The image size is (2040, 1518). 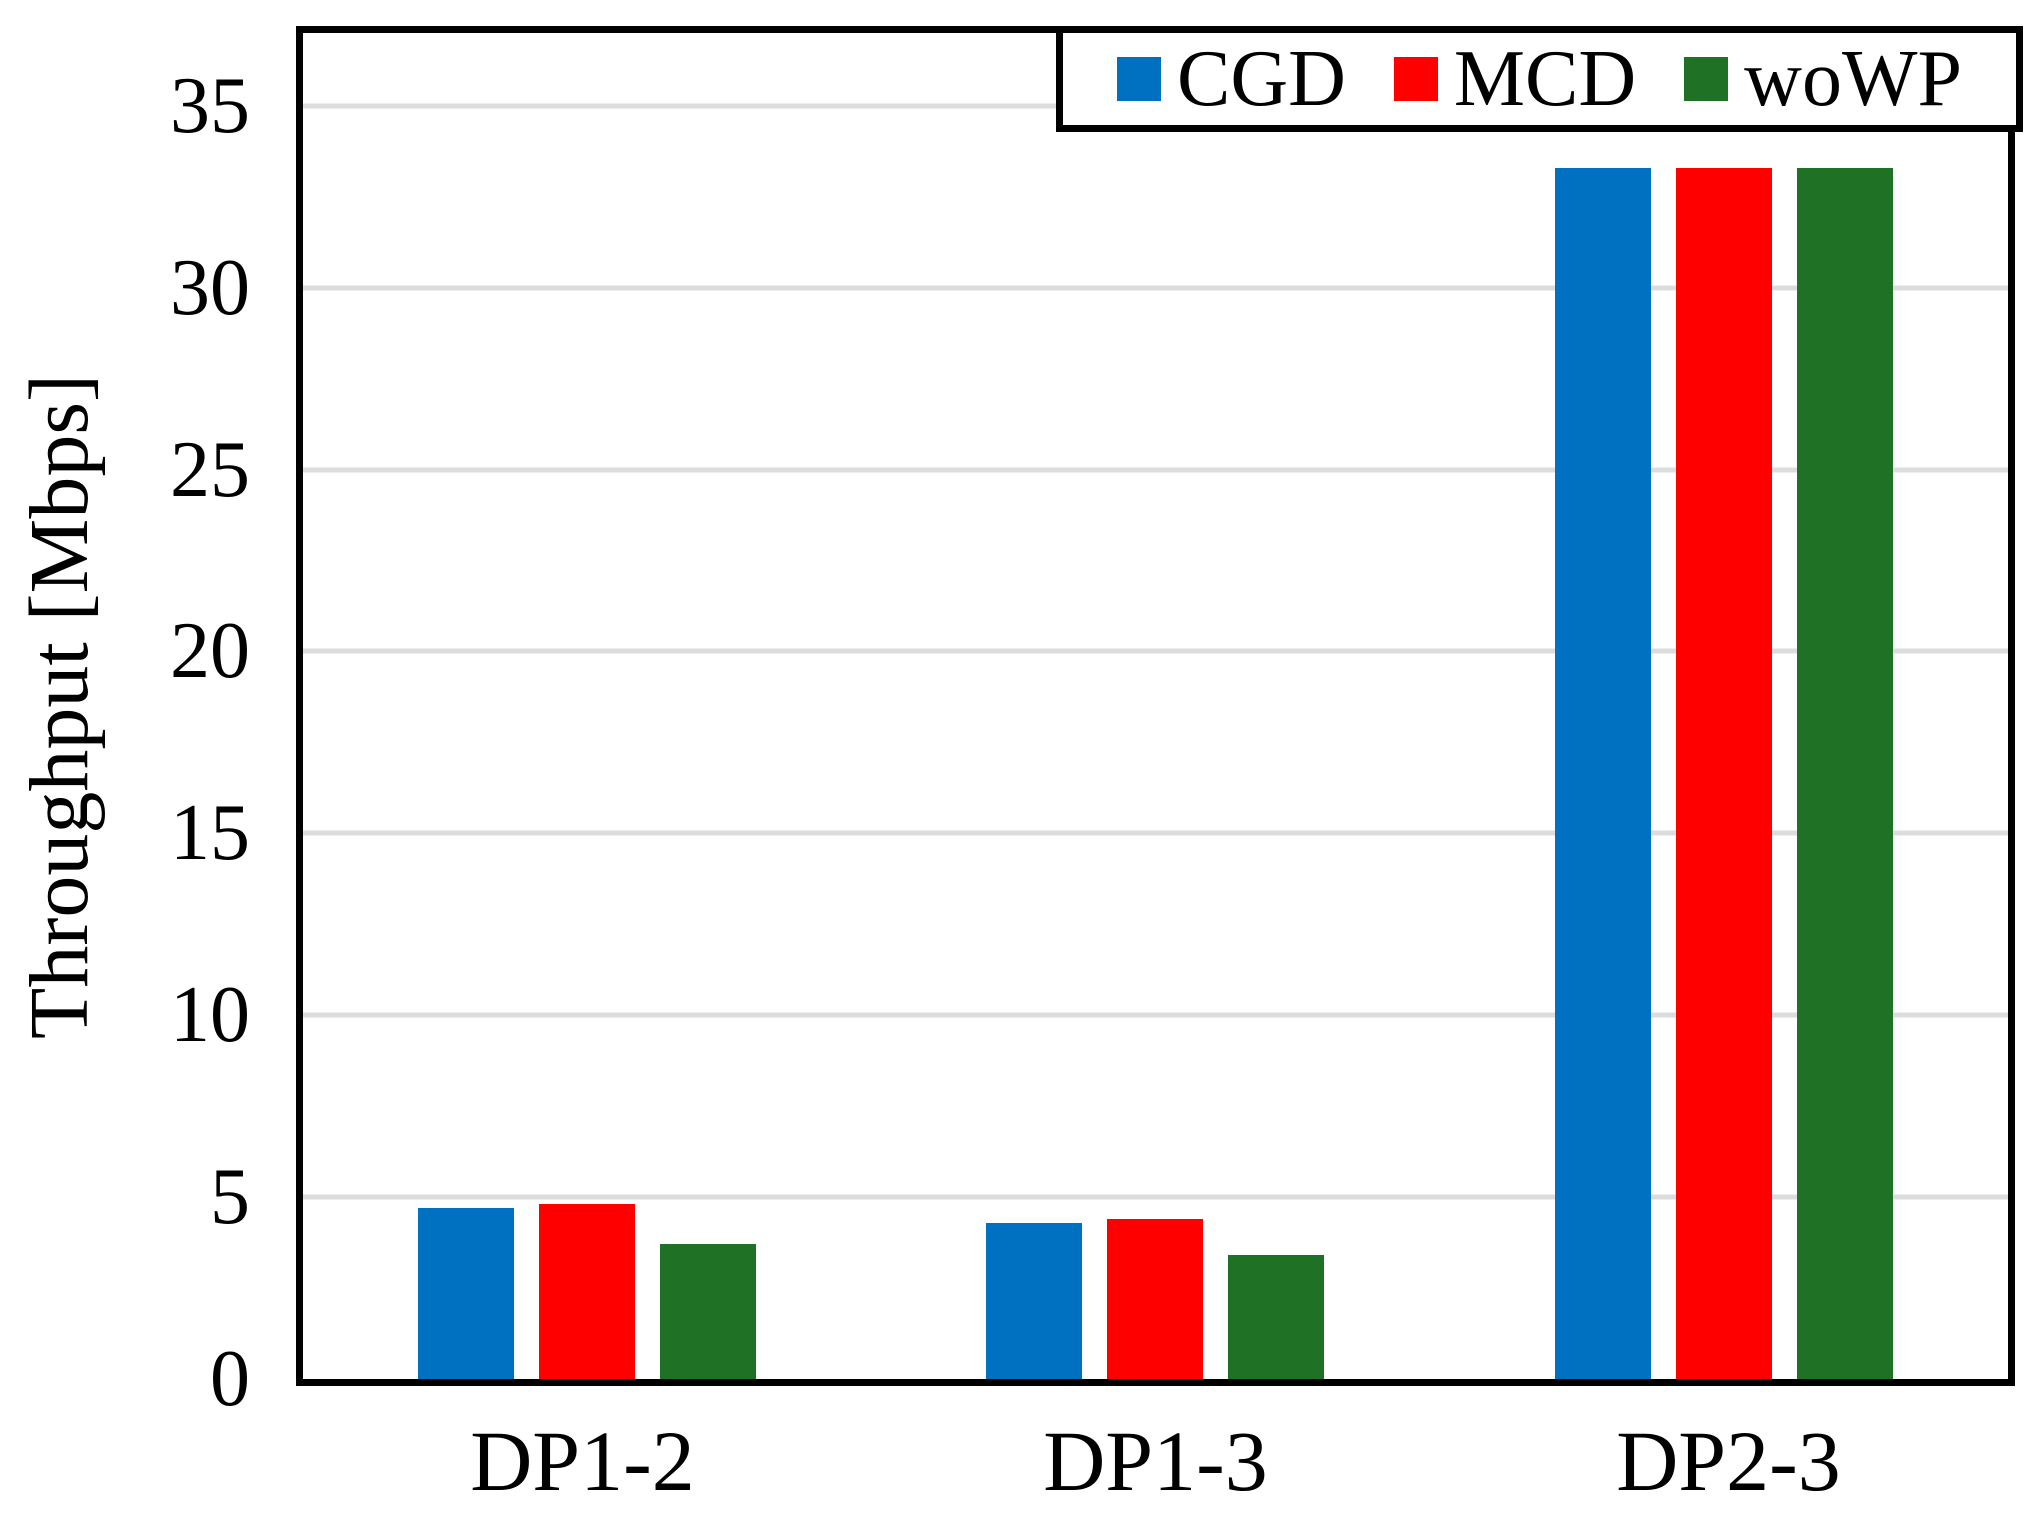 What do you see at coordinates (1261, 79) in the screenshot?
I see `legend-label-cgd: CGD` at bounding box center [1261, 79].